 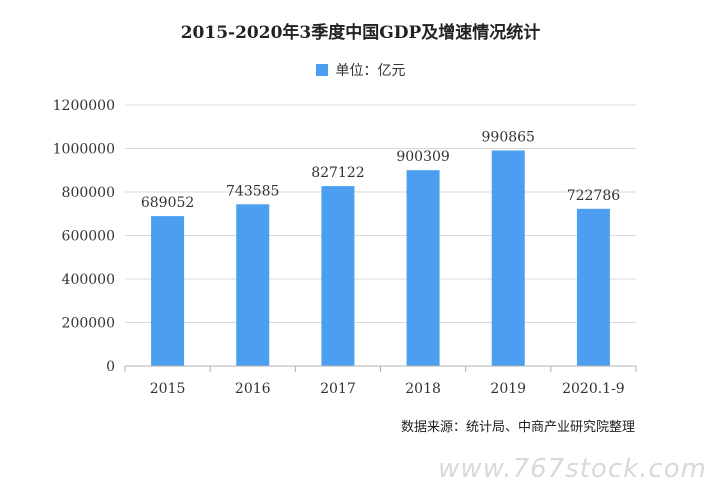 I want to click on data-label: 689052, so click(x=167, y=203).